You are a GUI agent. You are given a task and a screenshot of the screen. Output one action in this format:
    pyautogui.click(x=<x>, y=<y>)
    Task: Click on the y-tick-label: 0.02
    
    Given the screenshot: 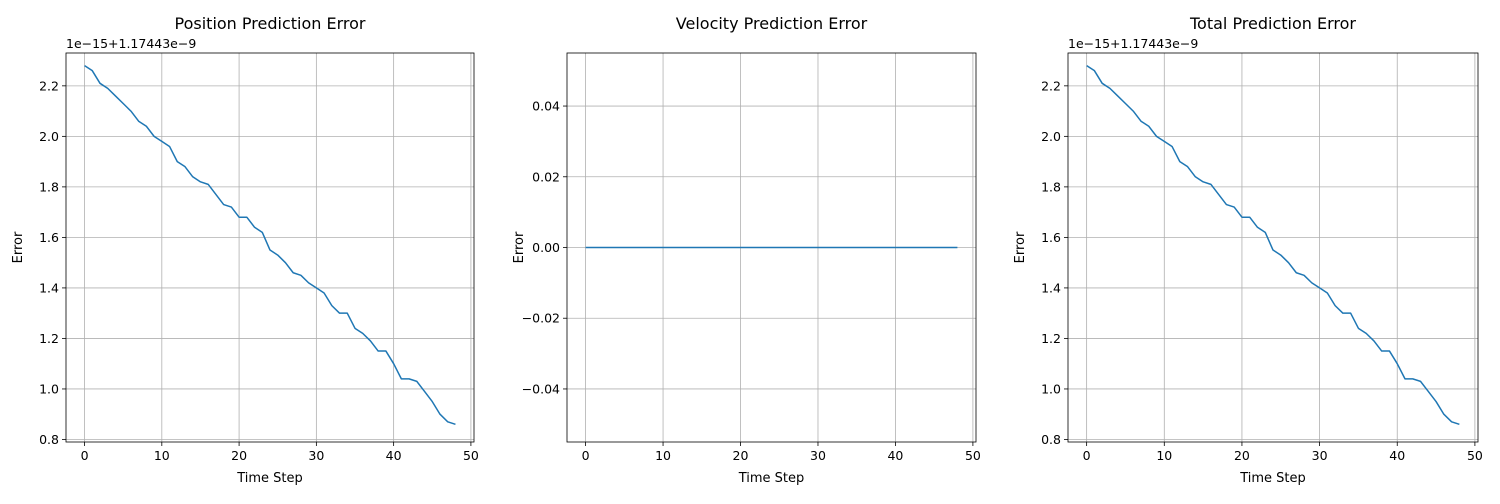 What is the action you would take?
    pyautogui.click(x=546, y=176)
    